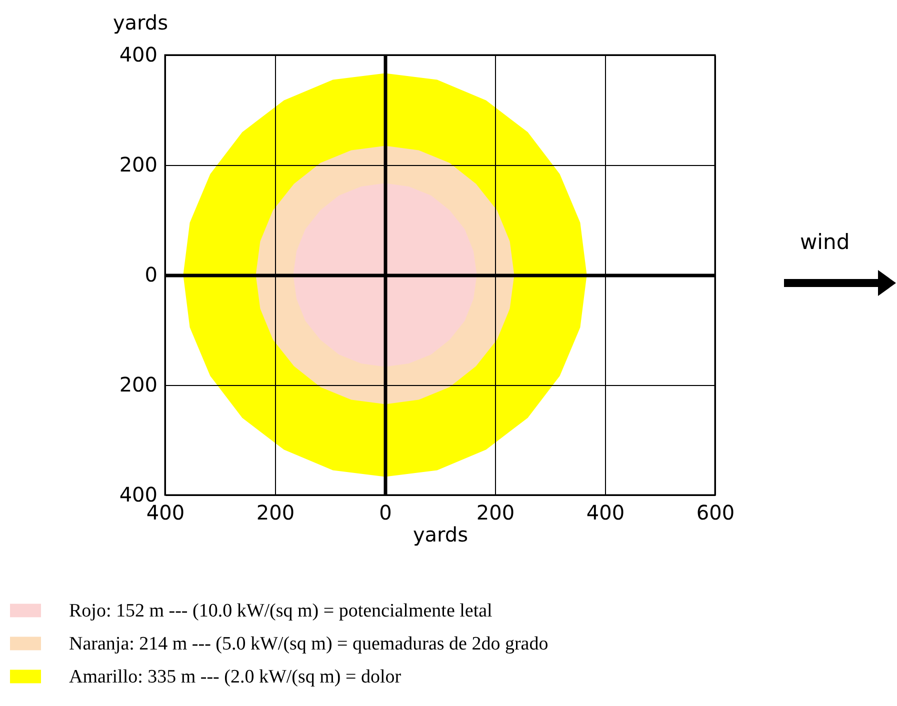 This screenshot has width=897, height=706. I want to click on legend-label: Rojo: 152 m --- (10.0 kW/(sq m) = potencialmente letal, so click(280, 611).